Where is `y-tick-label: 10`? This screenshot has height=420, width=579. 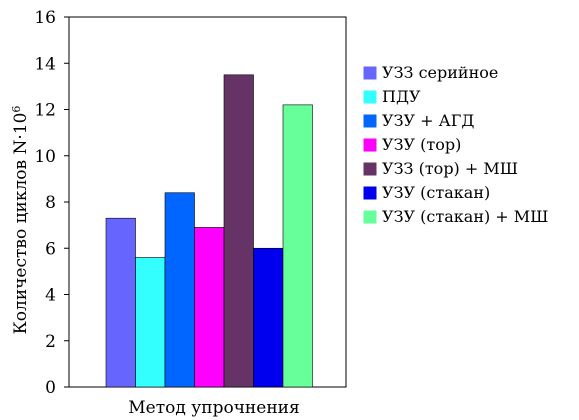
y-tick-label: 10 is located at coordinates (45, 157).